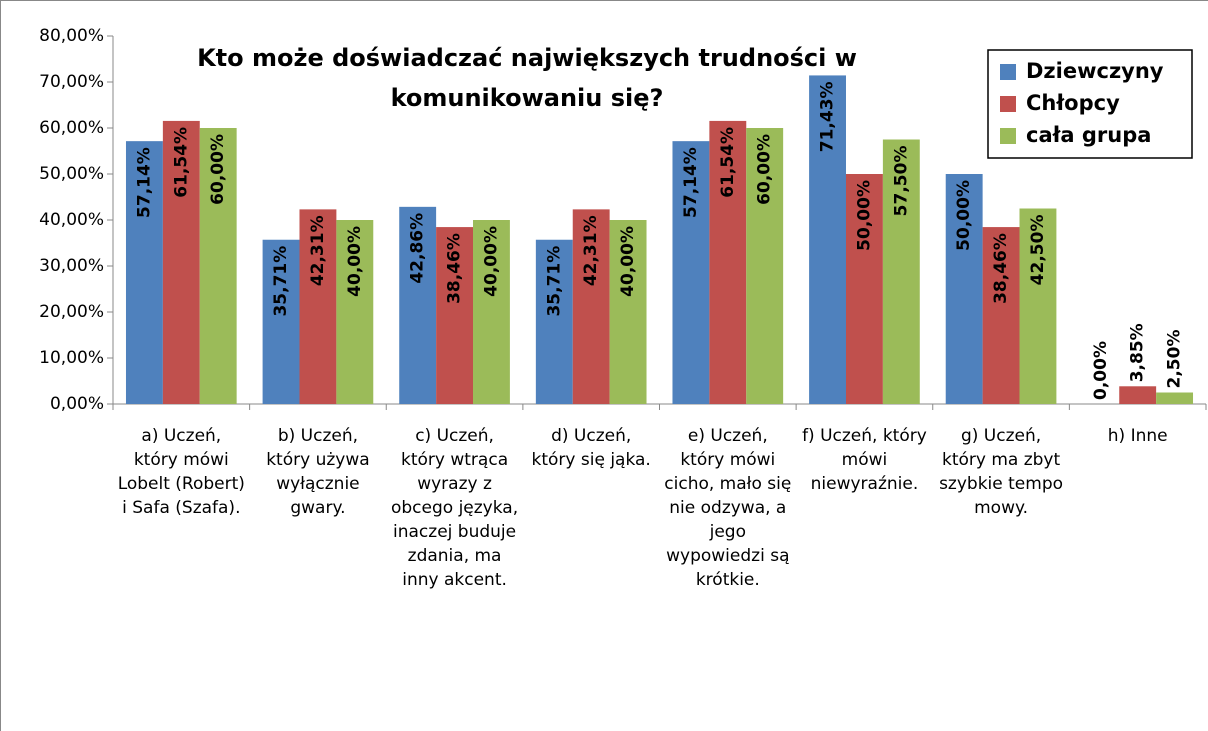  What do you see at coordinates (71, 220) in the screenshot?
I see `y-tick-label: 40,00%` at bounding box center [71, 220].